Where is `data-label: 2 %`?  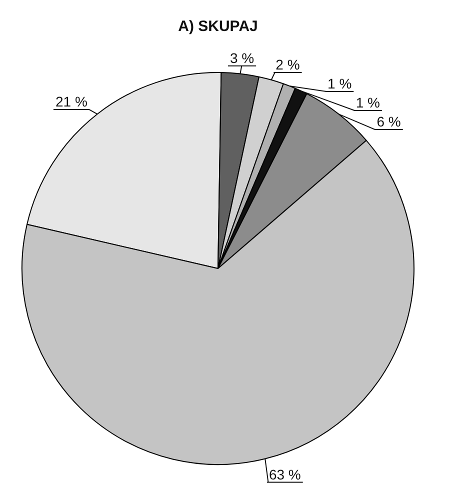 data-label: 2 % is located at coordinates (288, 64).